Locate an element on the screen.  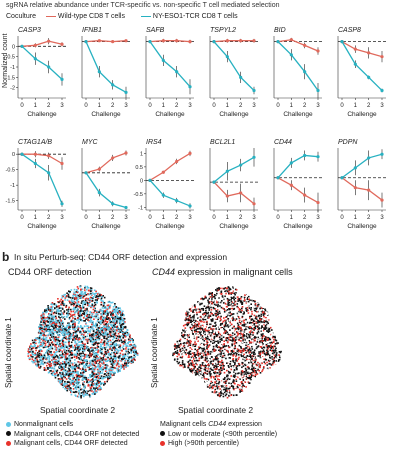
panel-b-letter: b is located at coordinates (6, 257).